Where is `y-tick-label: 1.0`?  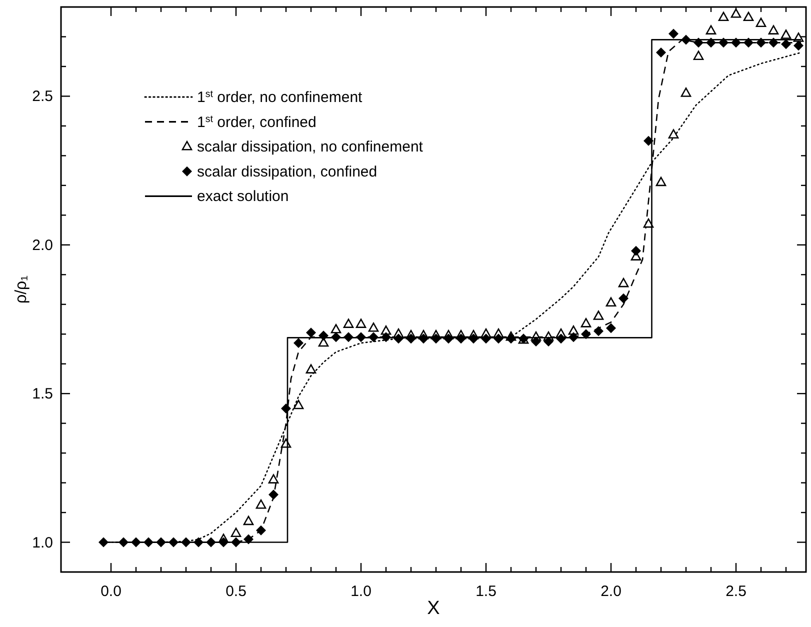 y-tick-label: 1.0 is located at coordinates (42, 543).